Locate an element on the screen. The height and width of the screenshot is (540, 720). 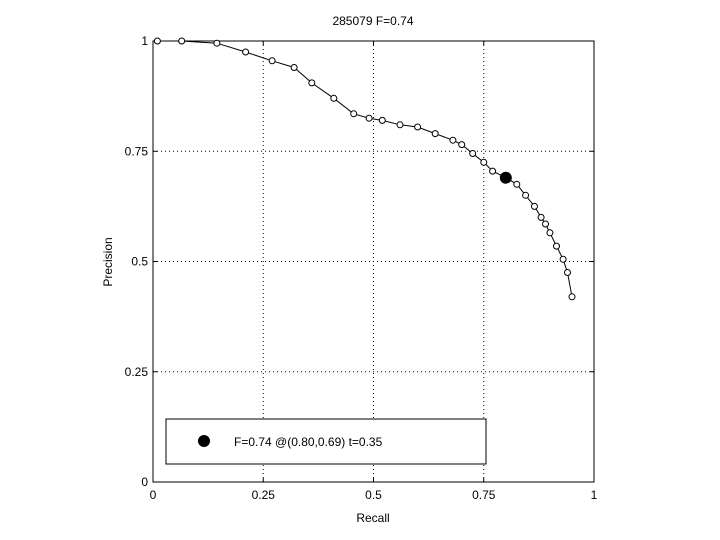
best-f-point is located at coordinates (505, 177).